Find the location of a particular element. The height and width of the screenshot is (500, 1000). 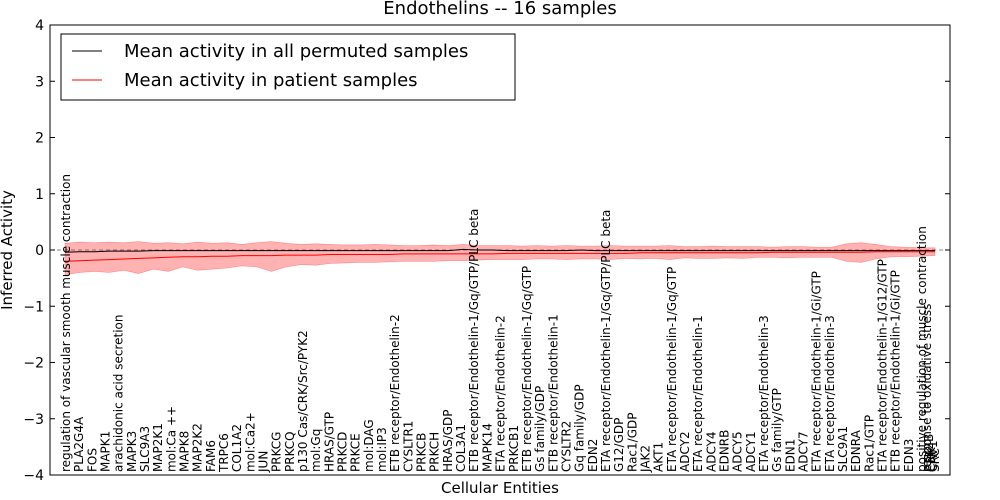

entity-label: PRKCH is located at coordinates (435, 452).